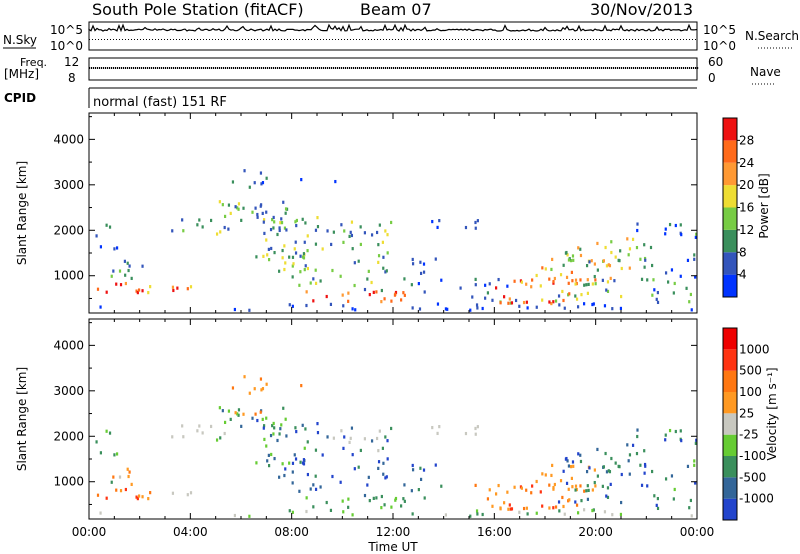 This screenshot has width=800, height=554. I want to click on power-ylabel: Slant Range [km], so click(22, 213).